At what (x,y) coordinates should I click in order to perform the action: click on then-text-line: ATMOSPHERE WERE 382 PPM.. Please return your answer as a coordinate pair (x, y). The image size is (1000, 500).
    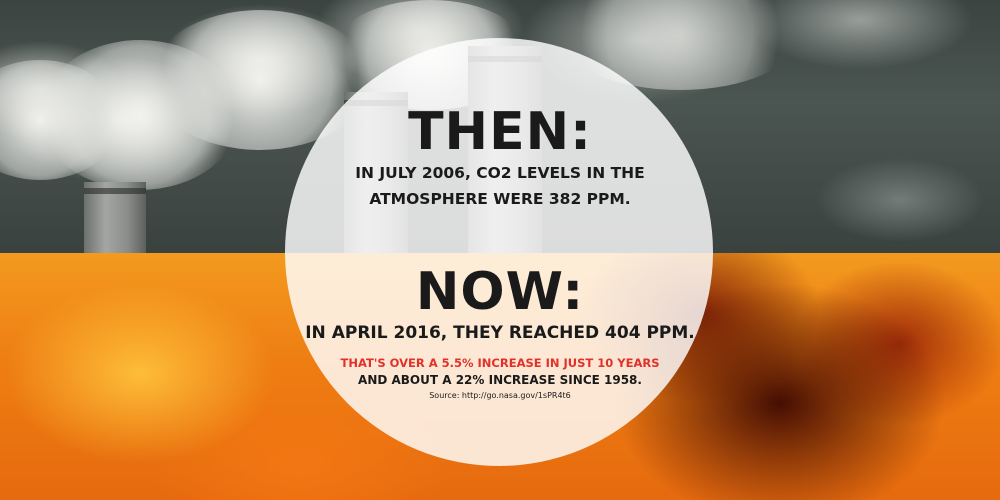
    Looking at the image, I should click on (500, 199).